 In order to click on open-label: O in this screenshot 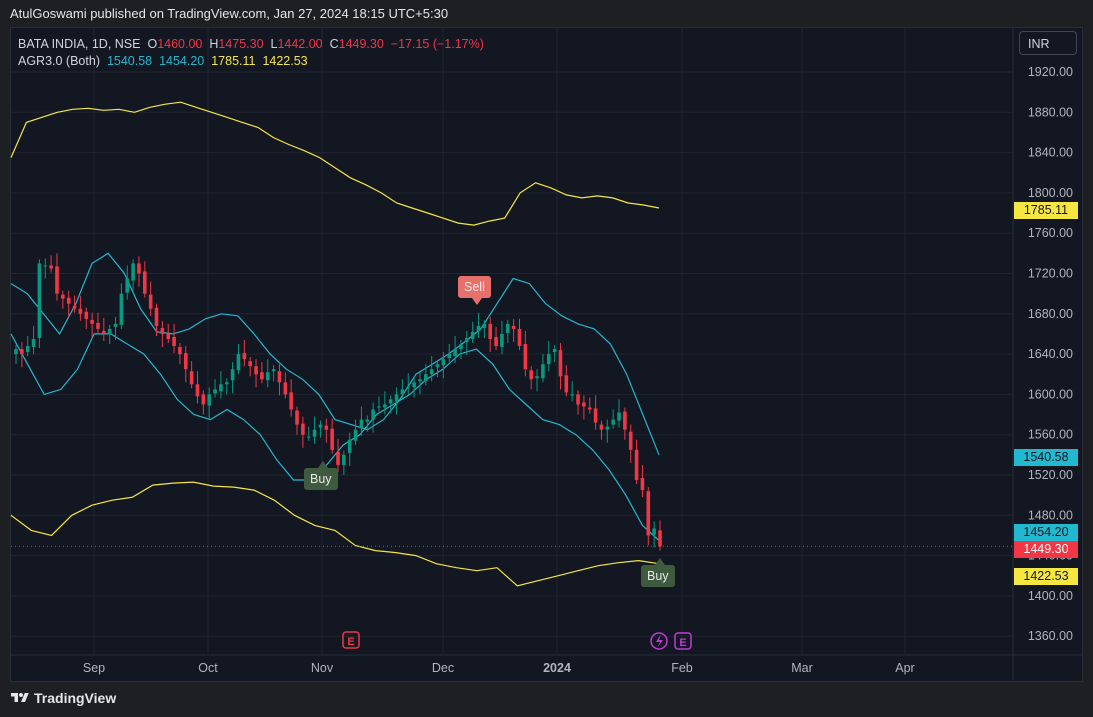, I will do `click(152, 44)`.